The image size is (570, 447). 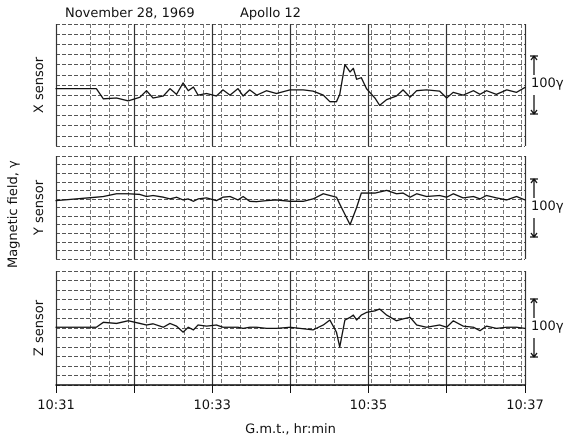 What do you see at coordinates (56, 405) in the screenshot?
I see `x-tick-label: 10:31` at bounding box center [56, 405].